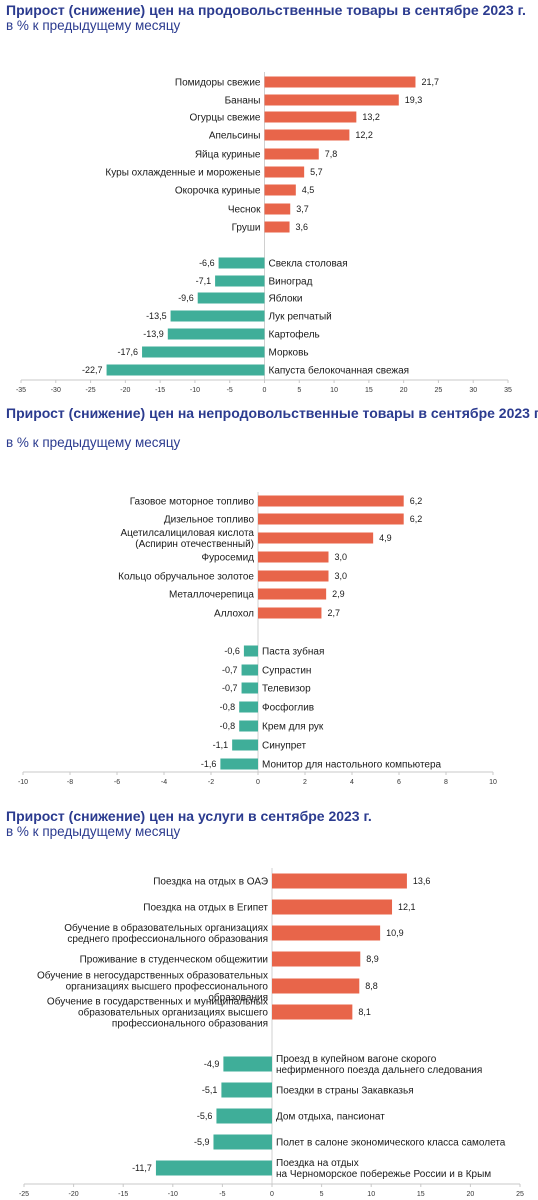 Image resolution: width=538 pixels, height=1200 pixels. I want to click on category-label: Картофель, so click(294, 335).